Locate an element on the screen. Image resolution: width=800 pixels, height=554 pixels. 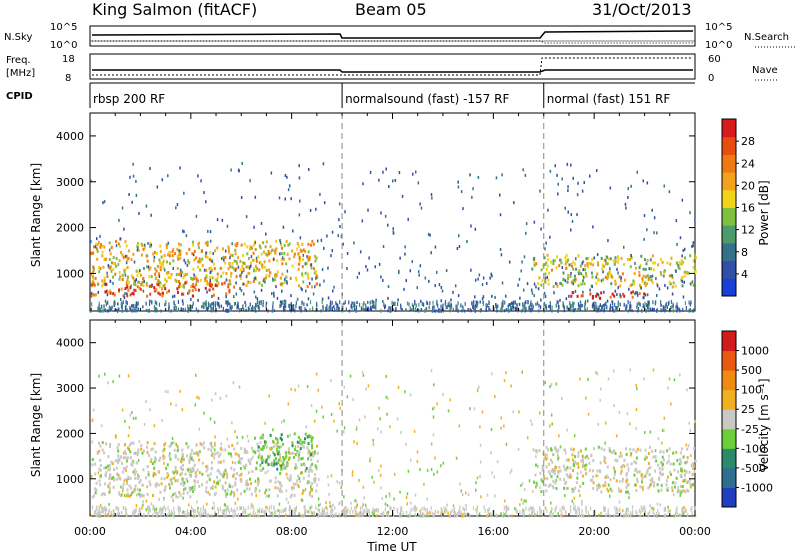
velocity-colorbar-tick-label: 25 is located at coordinates (748, 409).